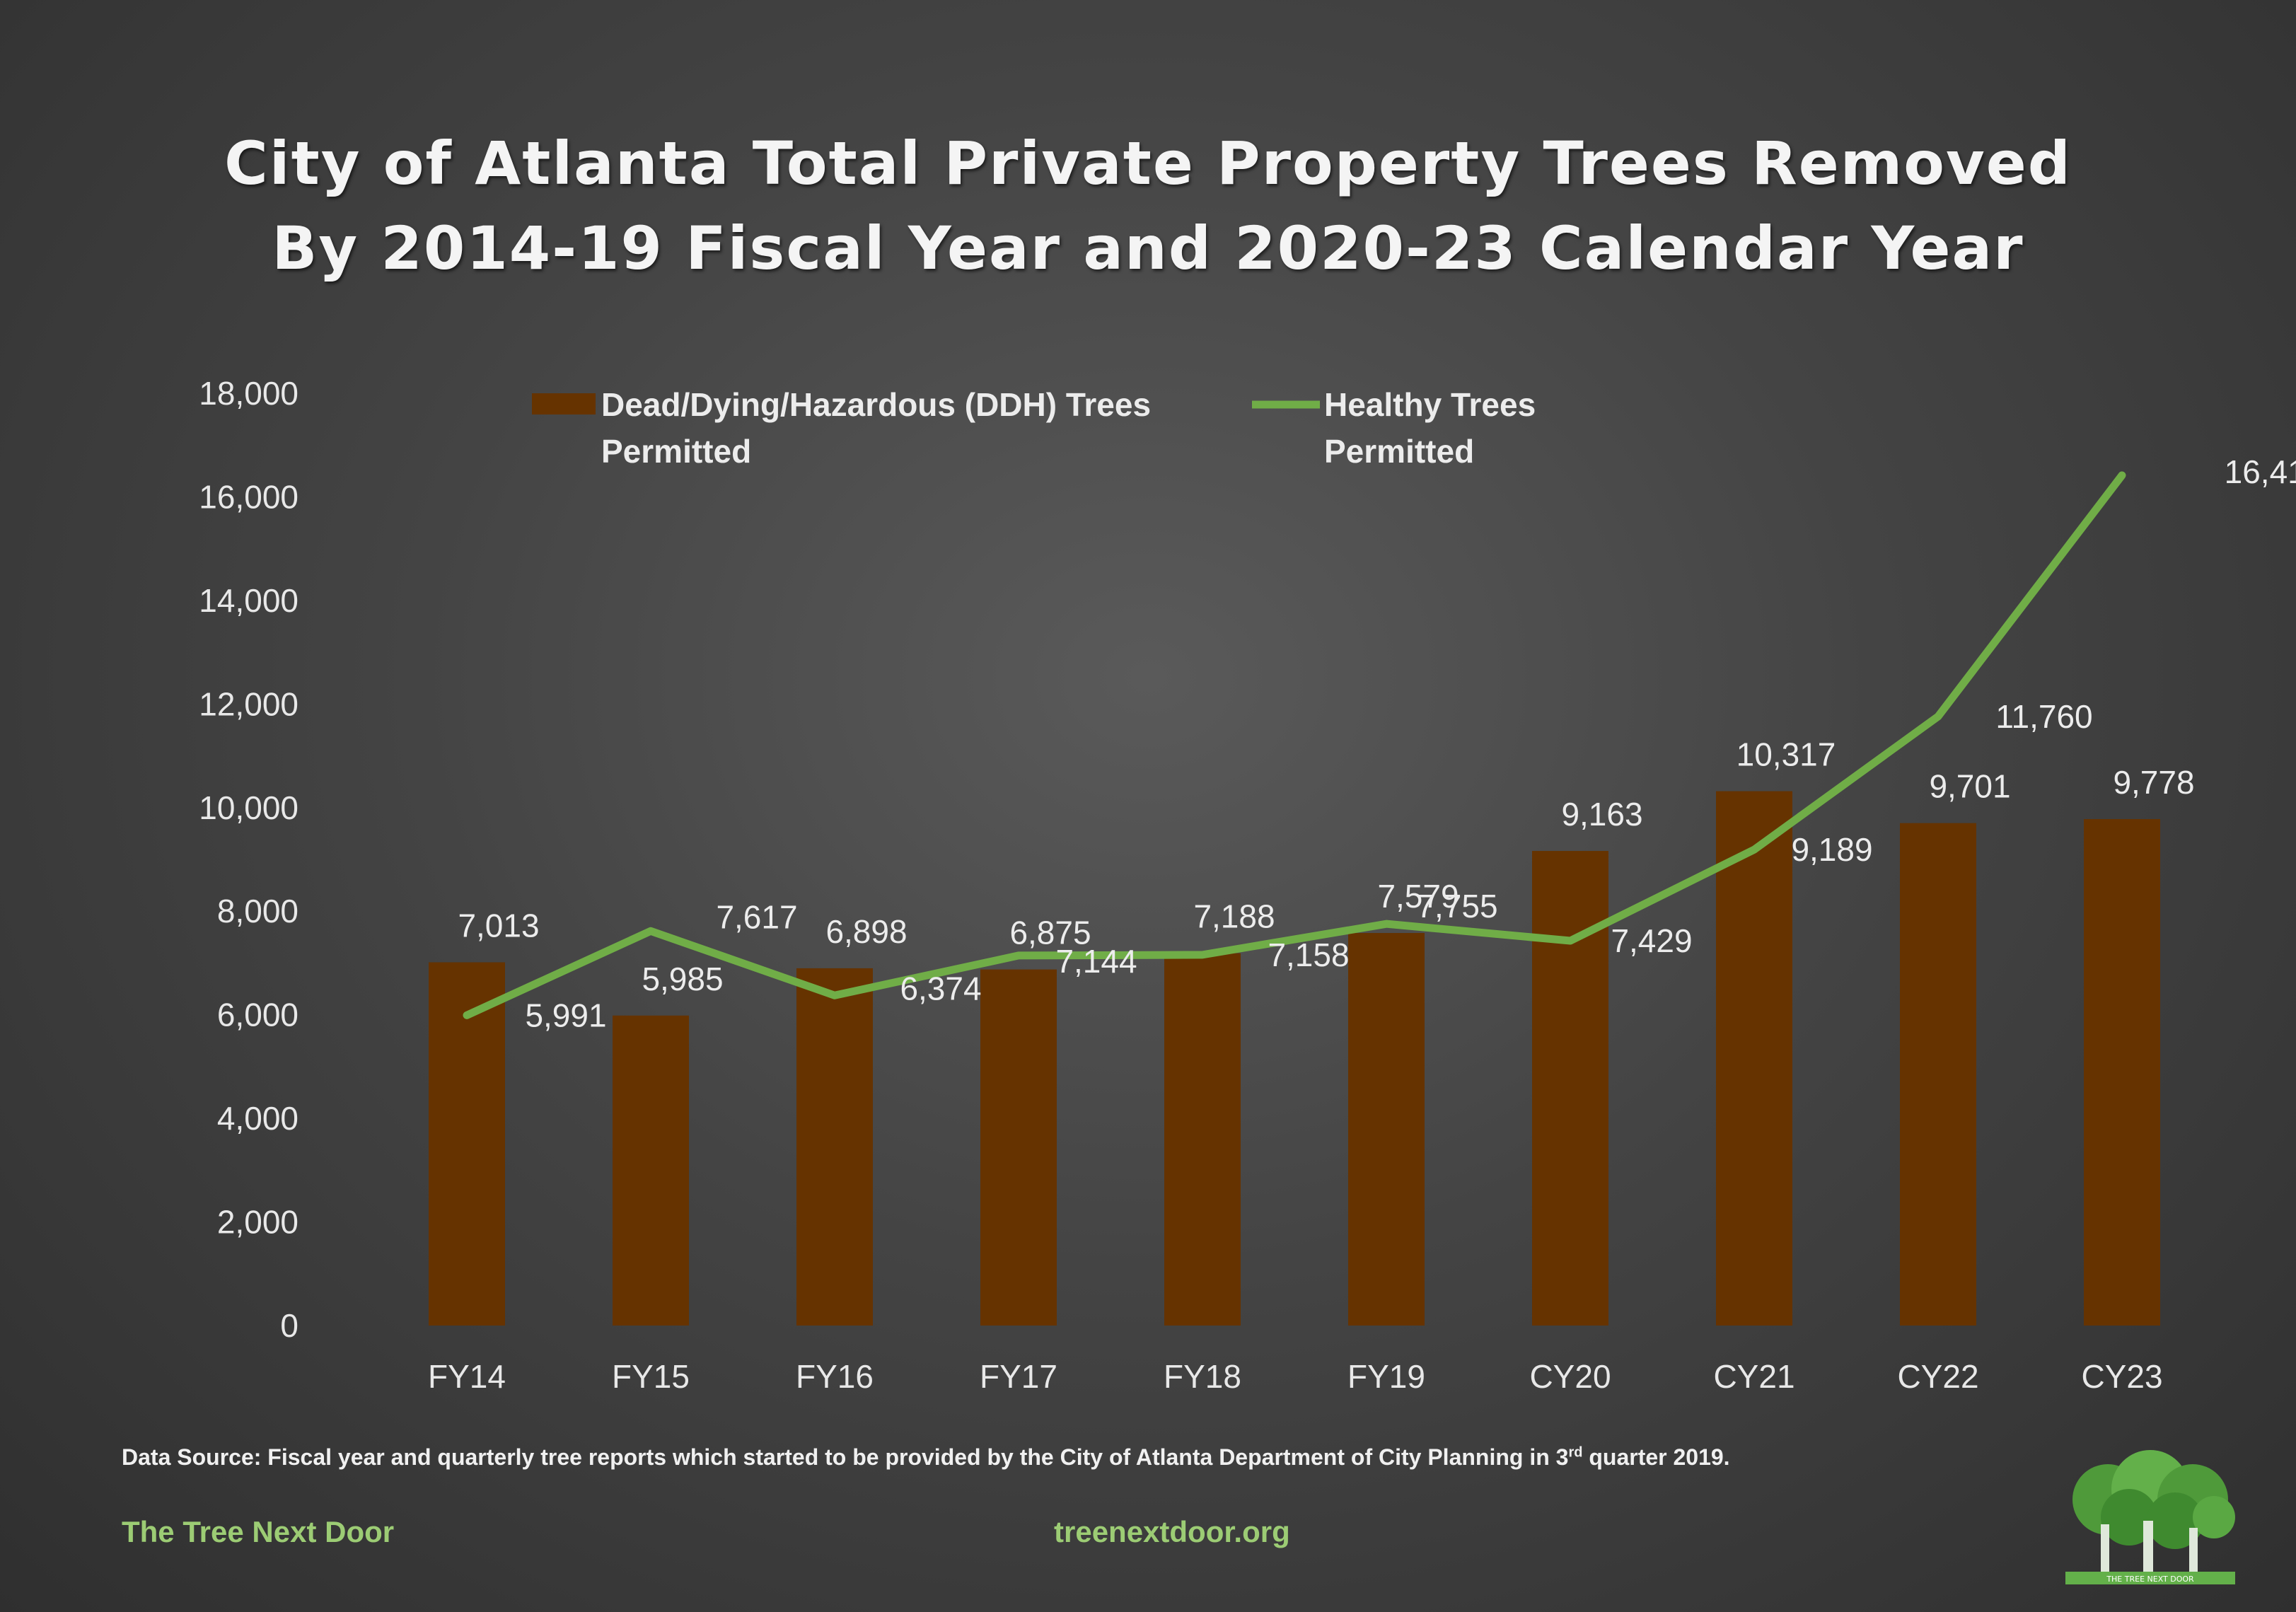 This screenshot has width=2296, height=1612. I want to click on x-tick-label: FY15, so click(651, 1376).